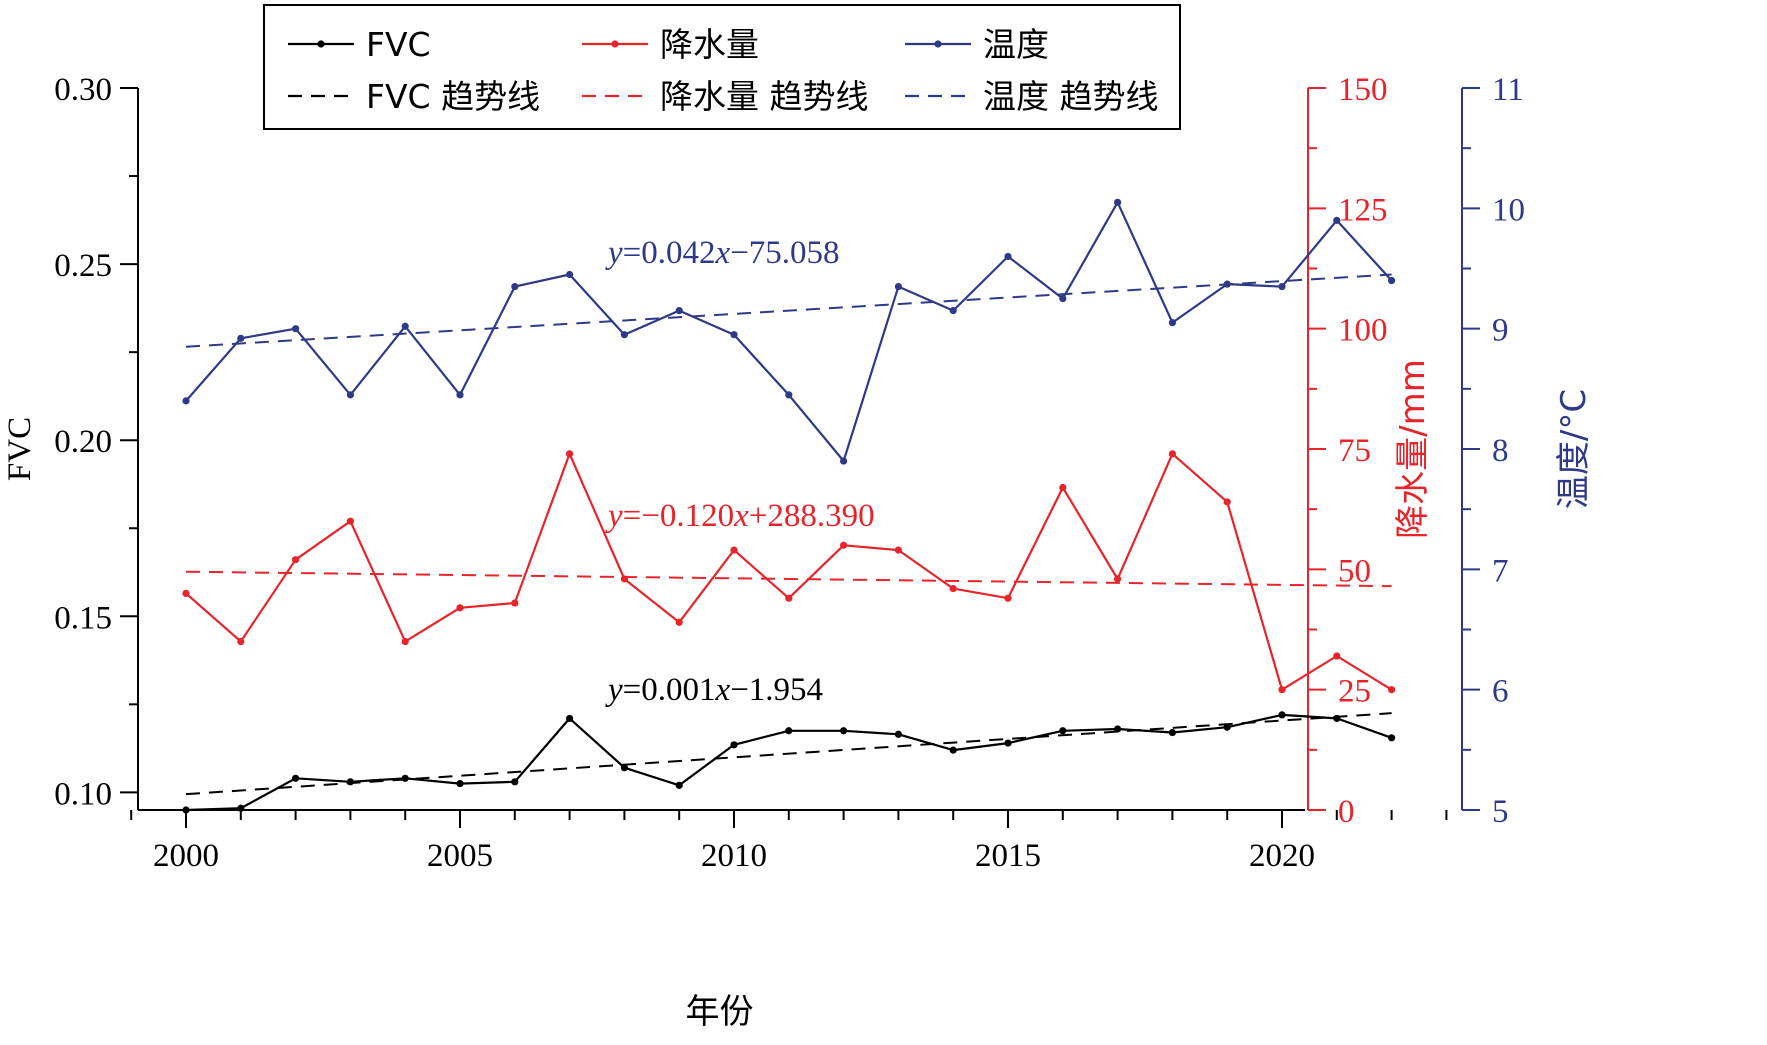 The width and height of the screenshot is (1767, 1045). Describe the element at coordinates (1354, 571) in the screenshot. I see `precip-axis-tick-label: 50` at that location.